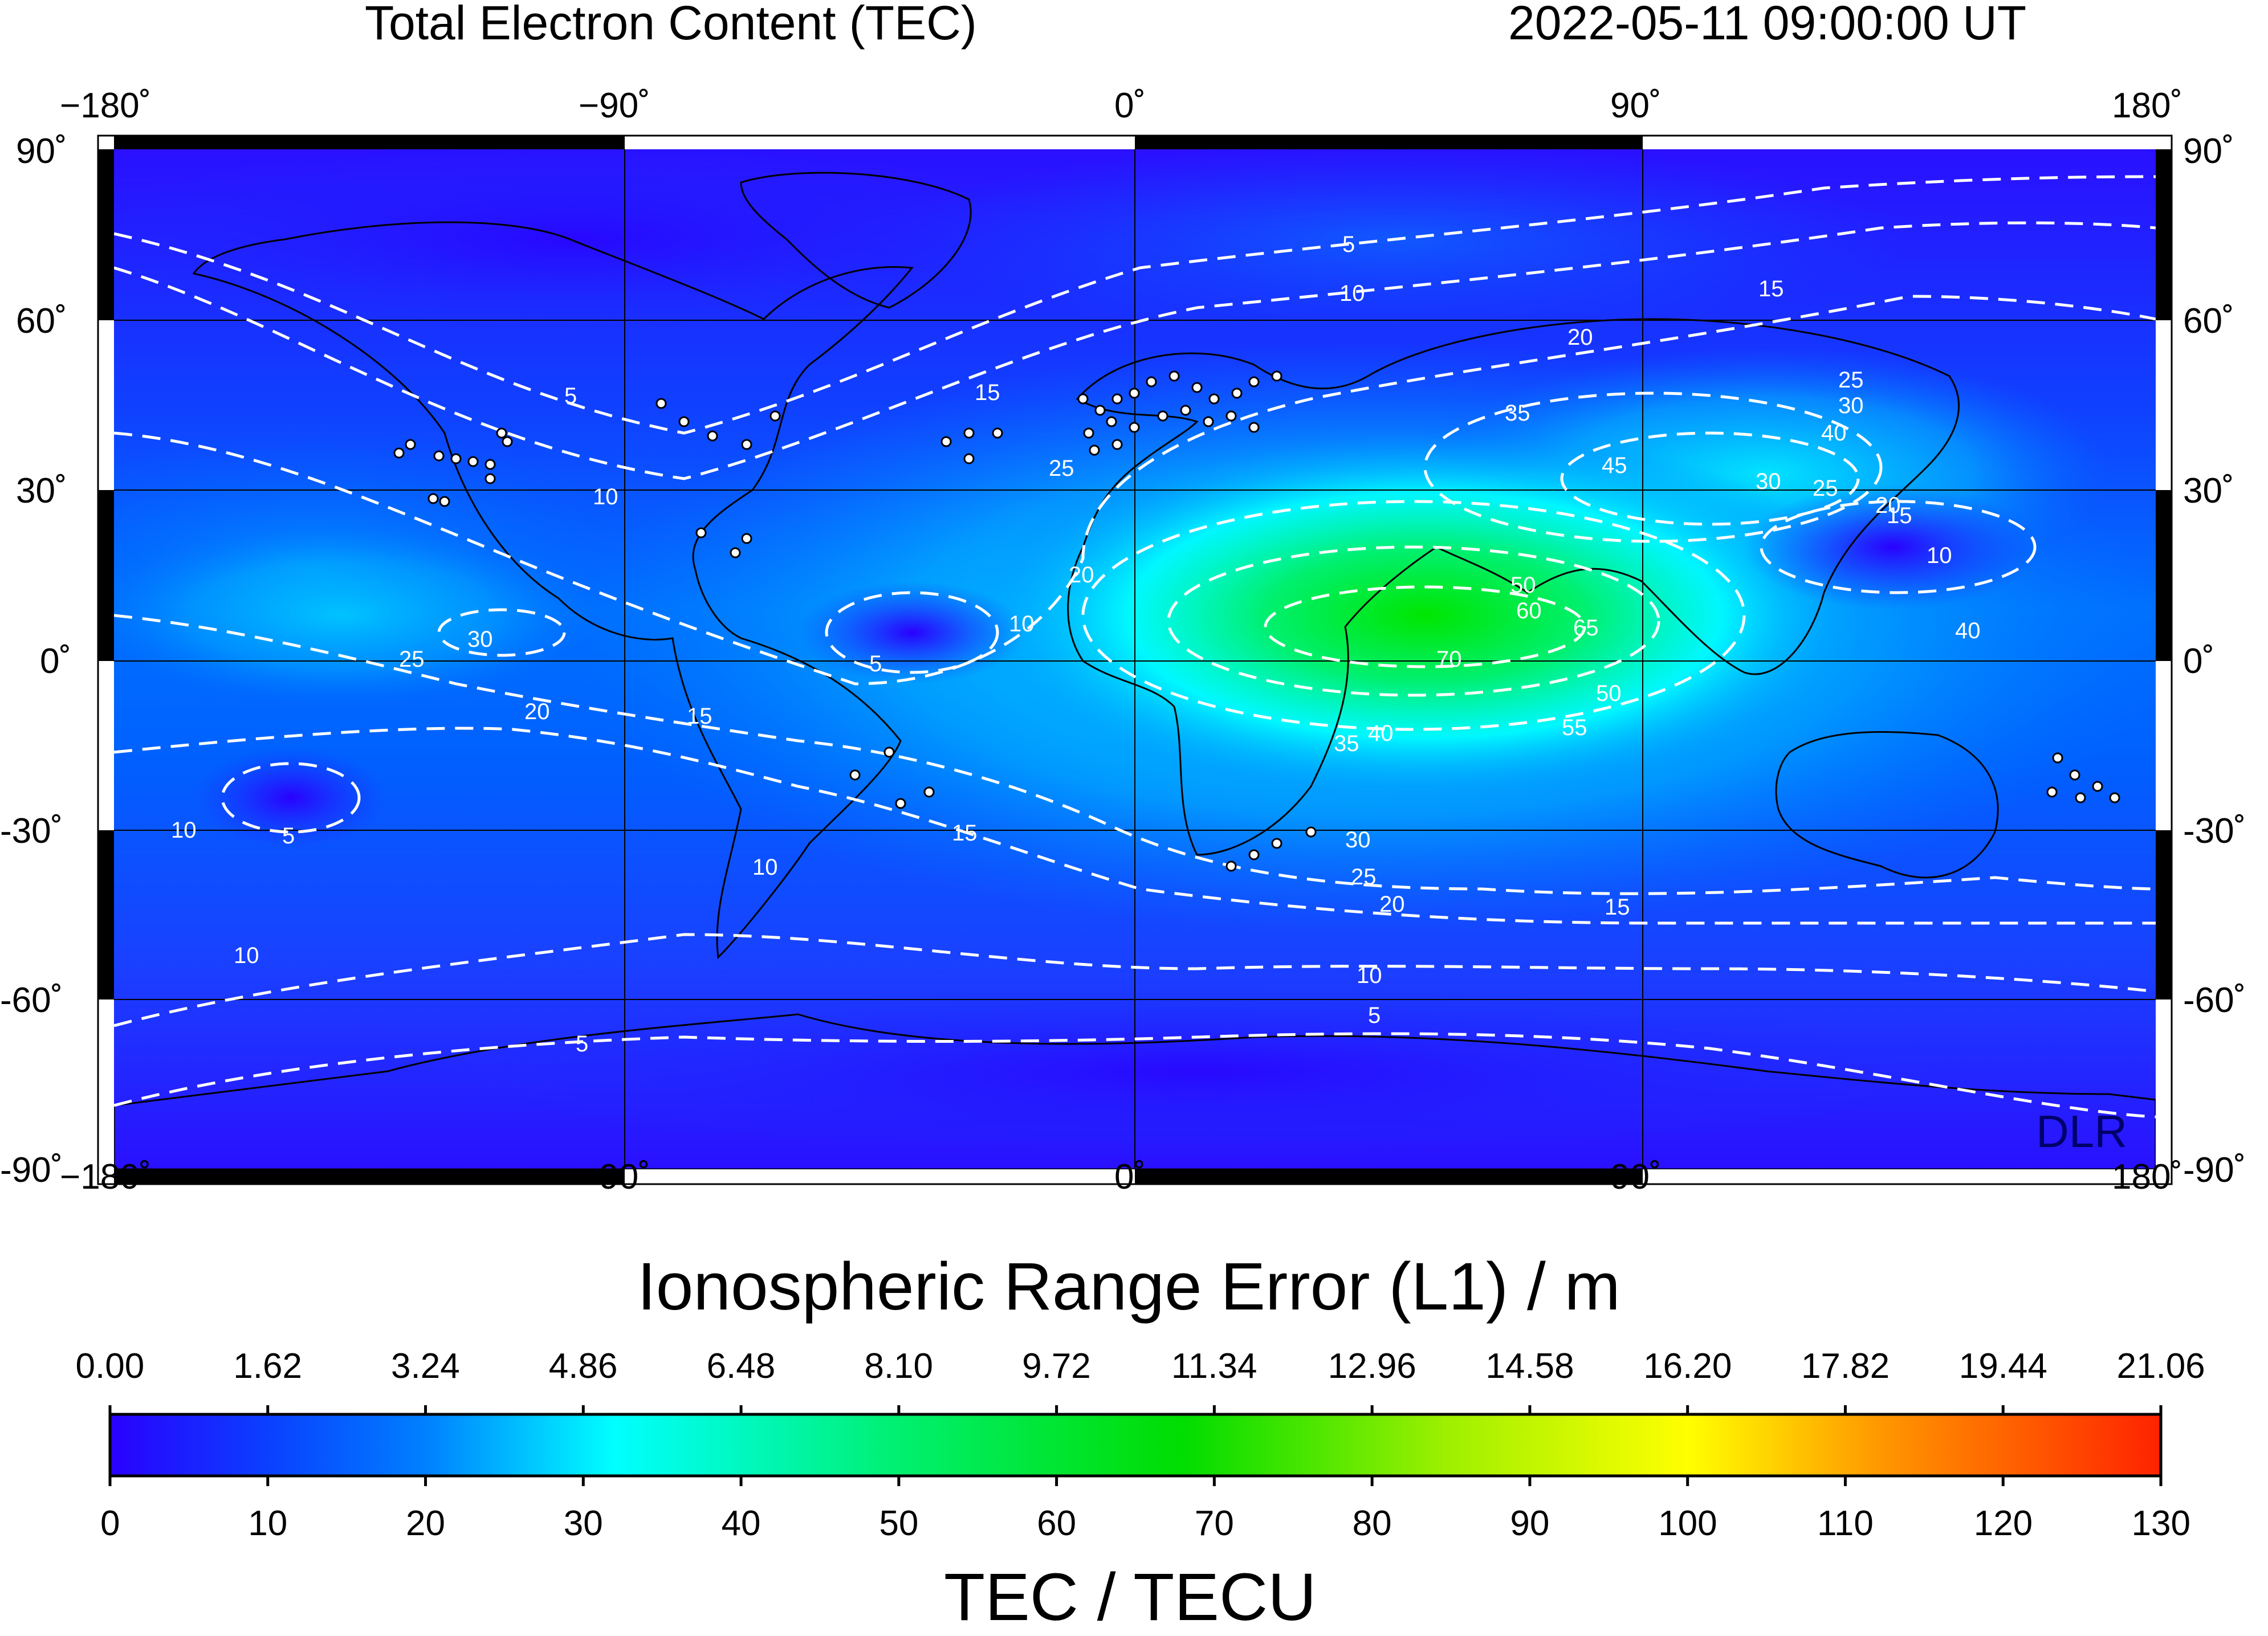 This screenshot has height=1636, width=2268. What do you see at coordinates (1130, 1597) in the screenshot?
I see `colorbar-bottom-label: TEC / TECU` at bounding box center [1130, 1597].